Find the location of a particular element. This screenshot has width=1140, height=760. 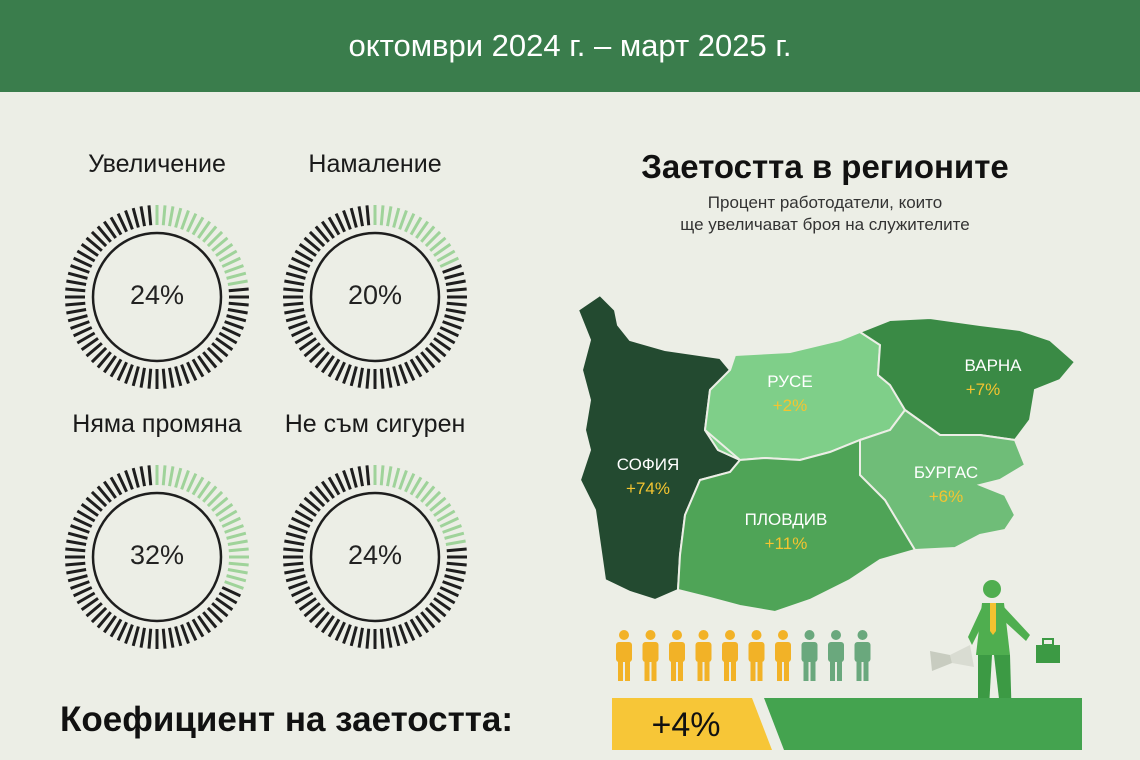

region-plovdiv is located at coordinates (796, 521).